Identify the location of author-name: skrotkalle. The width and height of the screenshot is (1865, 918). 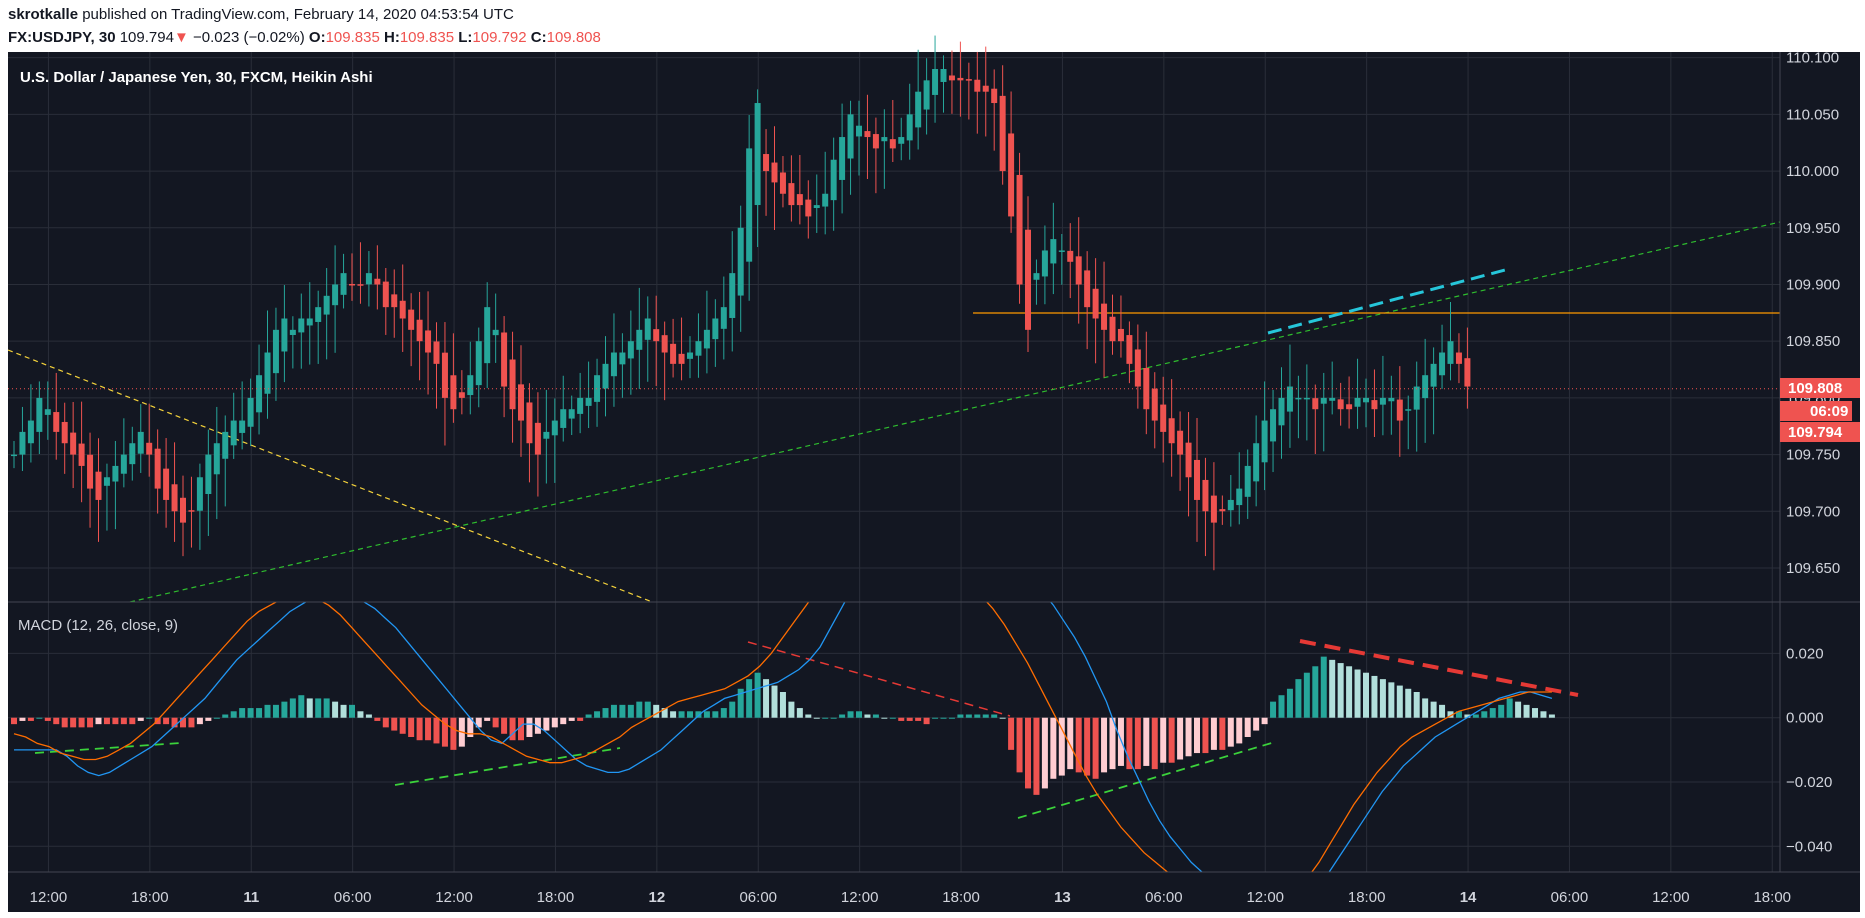
(43, 14).